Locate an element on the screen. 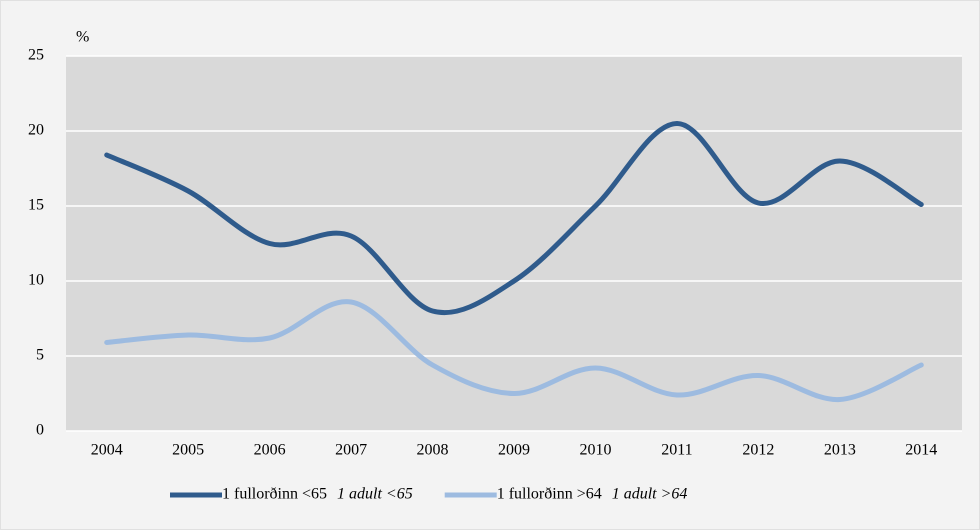 Image resolution: width=980 pixels, height=530 pixels. x-tick-label: 2012 is located at coordinates (758, 450).